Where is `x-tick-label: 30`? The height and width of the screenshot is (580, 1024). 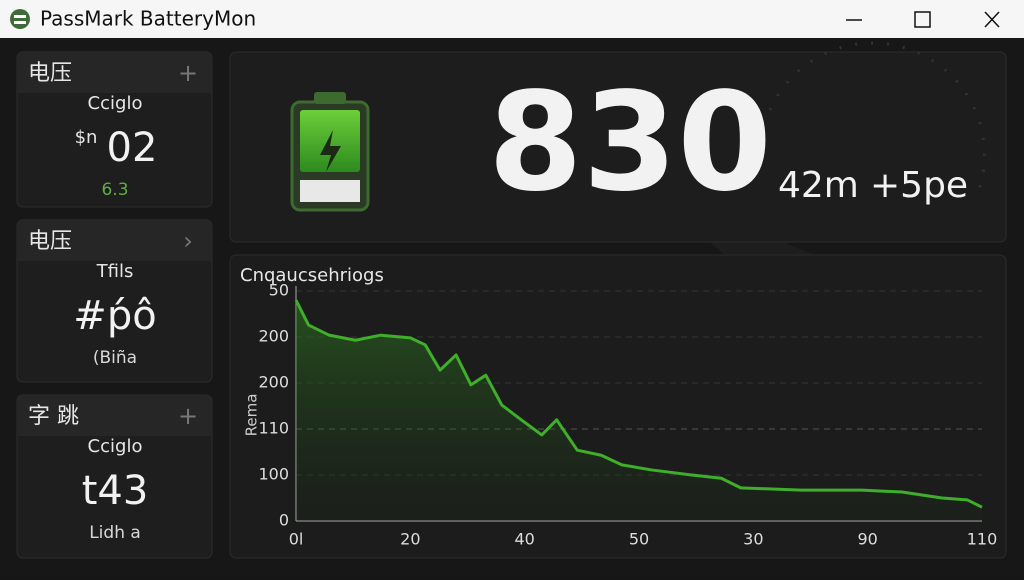
x-tick-label: 30 is located at coordinates (753, 539).